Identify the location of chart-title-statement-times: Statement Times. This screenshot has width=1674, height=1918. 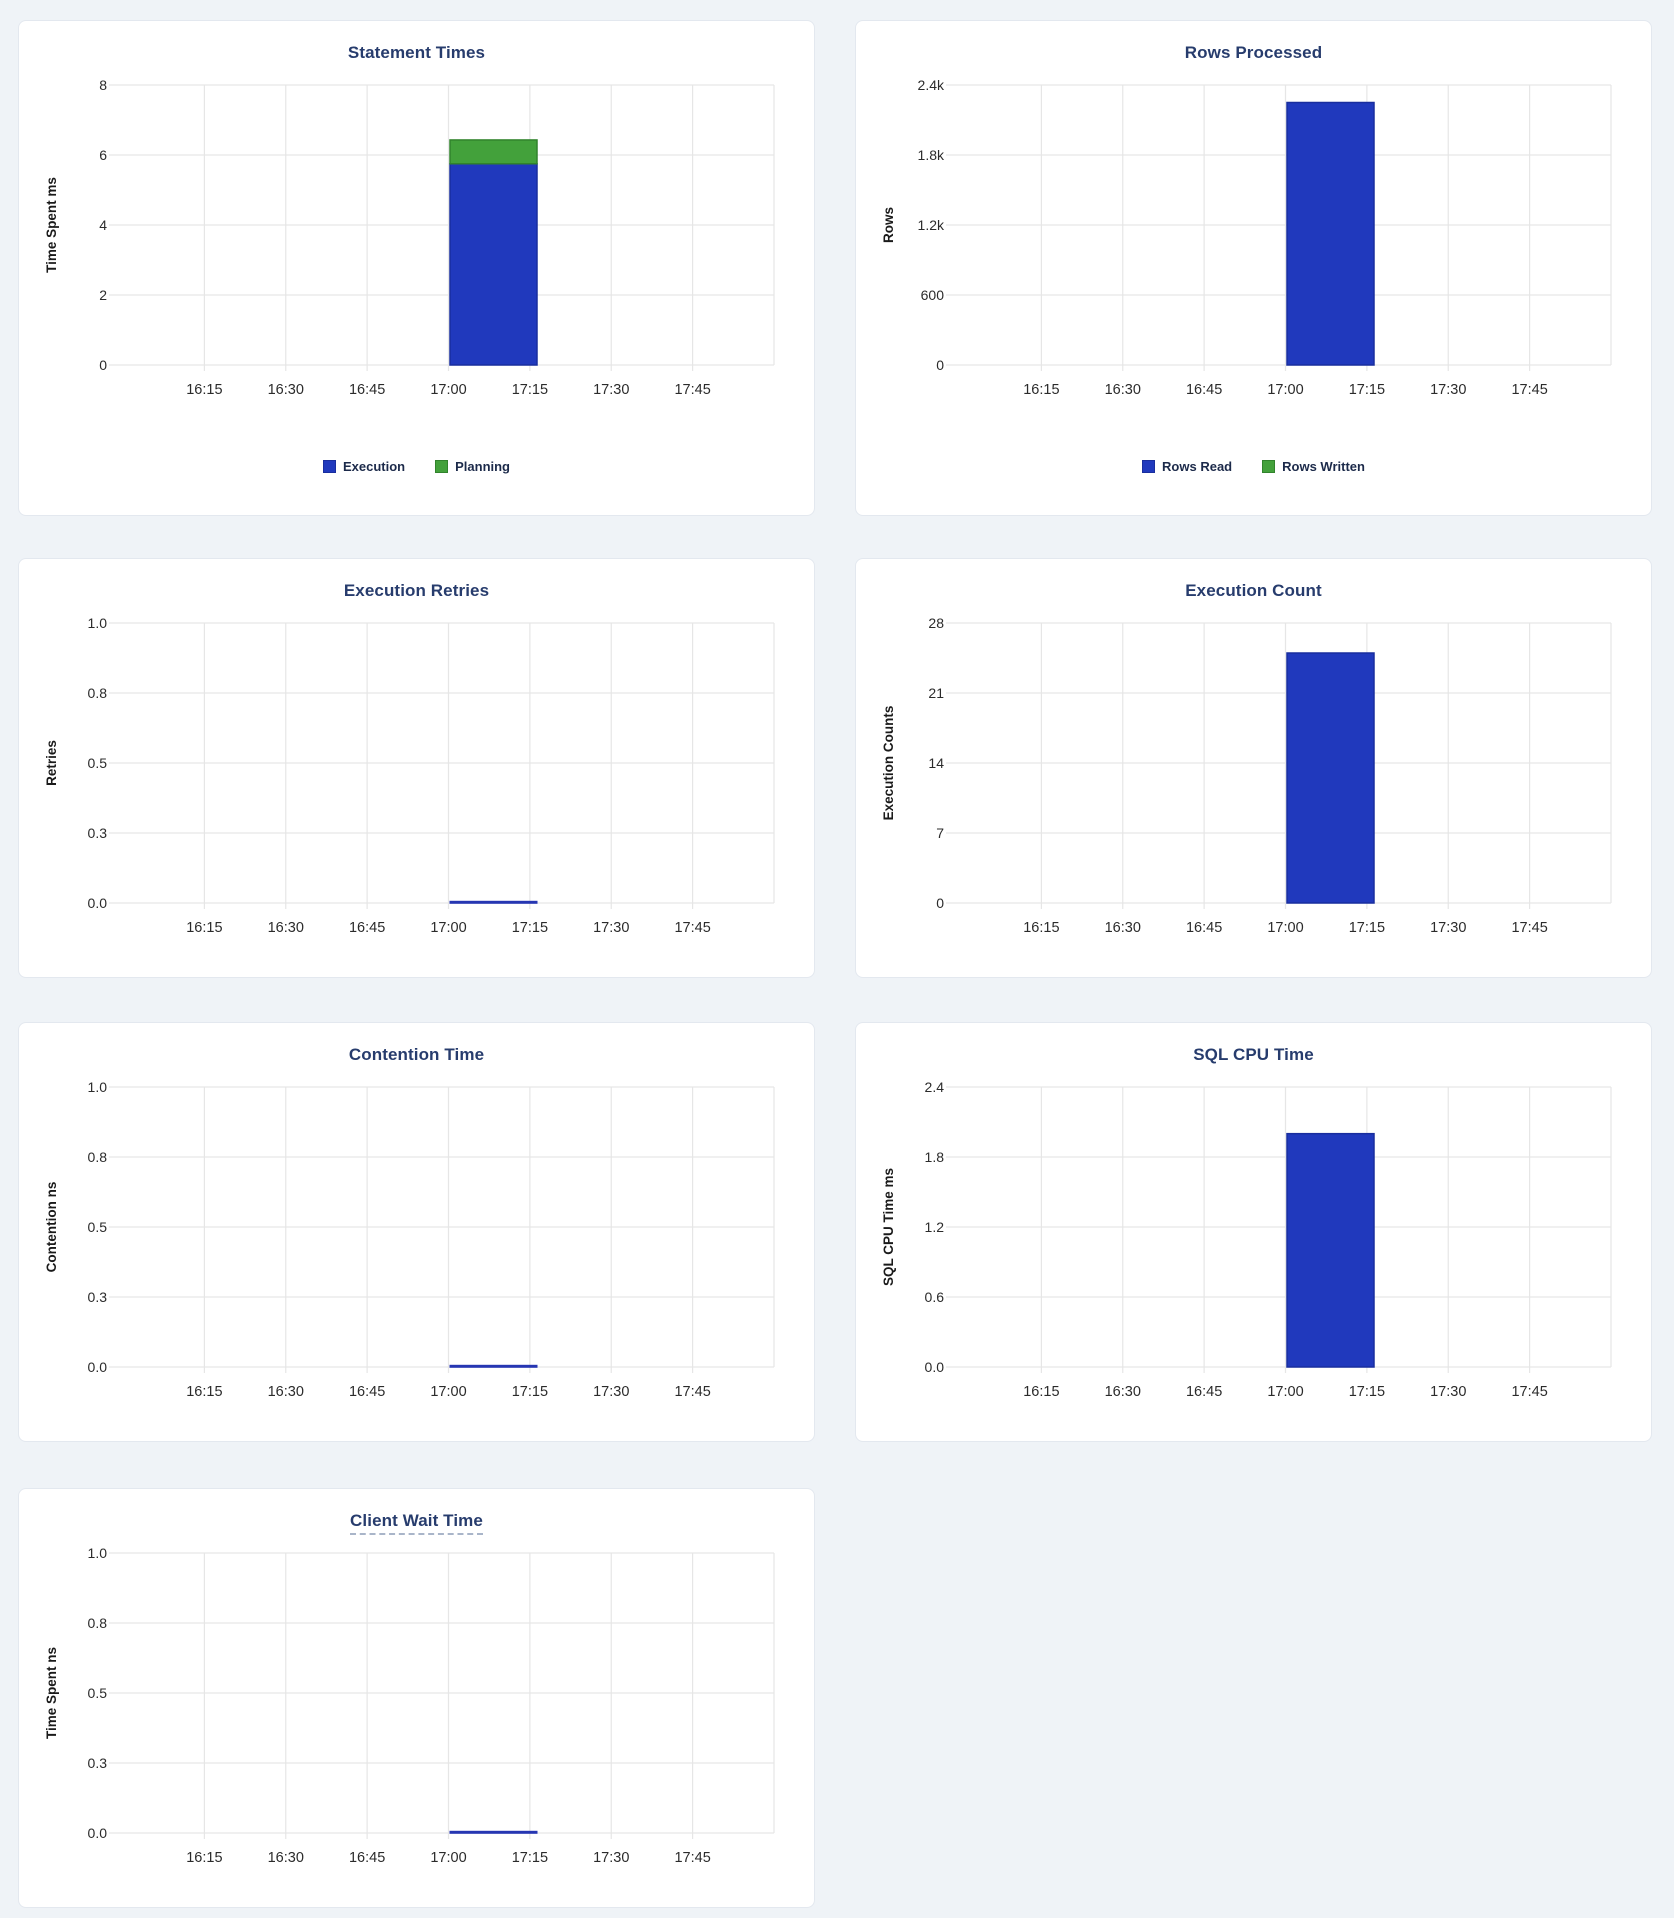
(416, 53).